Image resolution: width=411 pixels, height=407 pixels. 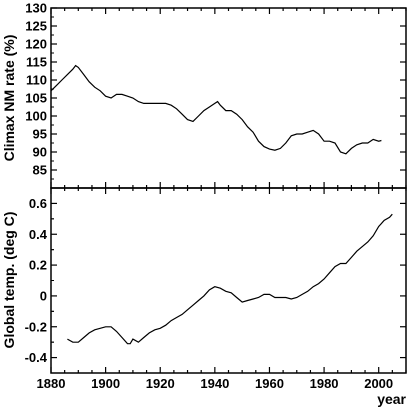 What do you see at coordinates (105, 383) in the screenshot?
I see `x-tick-label: 1900` at bounding box center [105, 383].